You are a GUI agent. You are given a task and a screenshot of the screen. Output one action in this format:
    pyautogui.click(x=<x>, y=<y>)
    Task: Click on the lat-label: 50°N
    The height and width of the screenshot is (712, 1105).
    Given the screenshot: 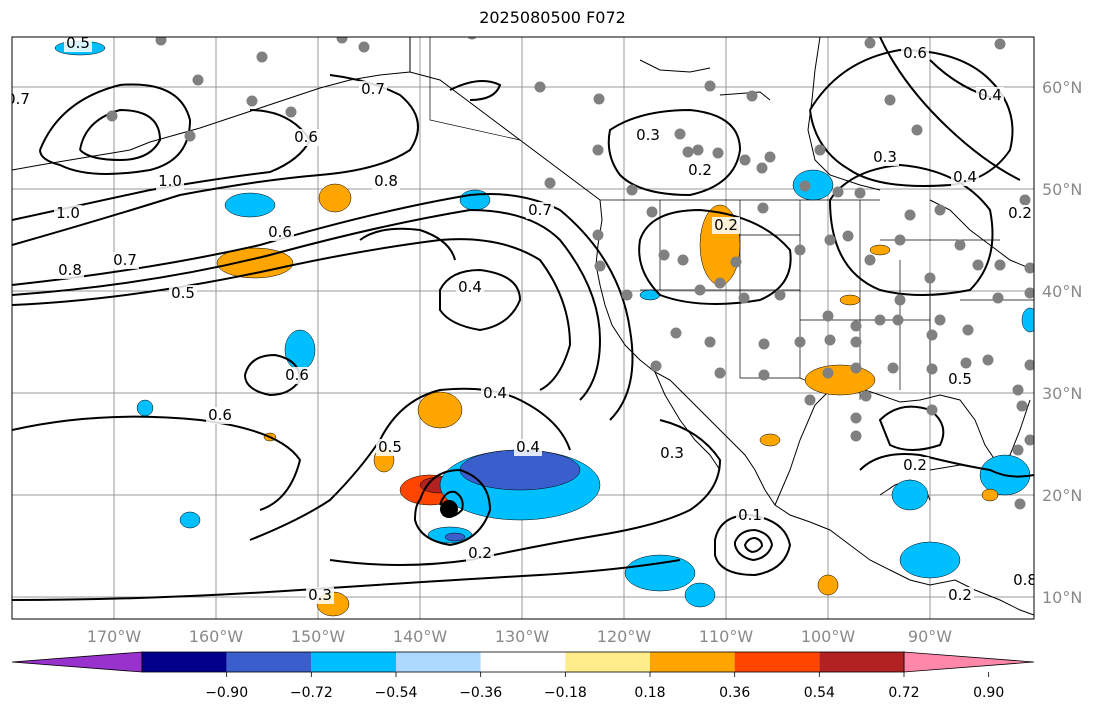 What is the action you would take?
    pyautogui.click(x=1062, y=189)
    